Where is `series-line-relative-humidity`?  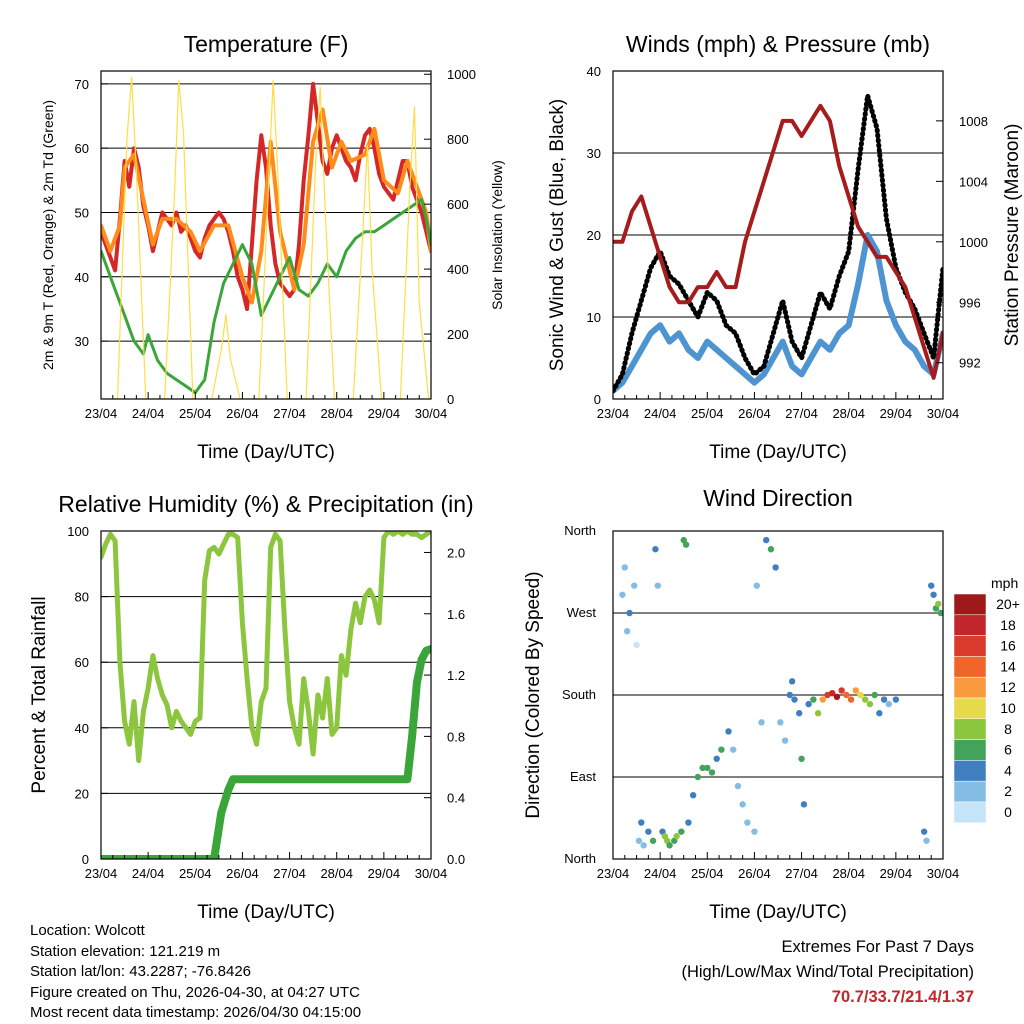 series-line-relative-humidity is located at coordinates (266, 647).